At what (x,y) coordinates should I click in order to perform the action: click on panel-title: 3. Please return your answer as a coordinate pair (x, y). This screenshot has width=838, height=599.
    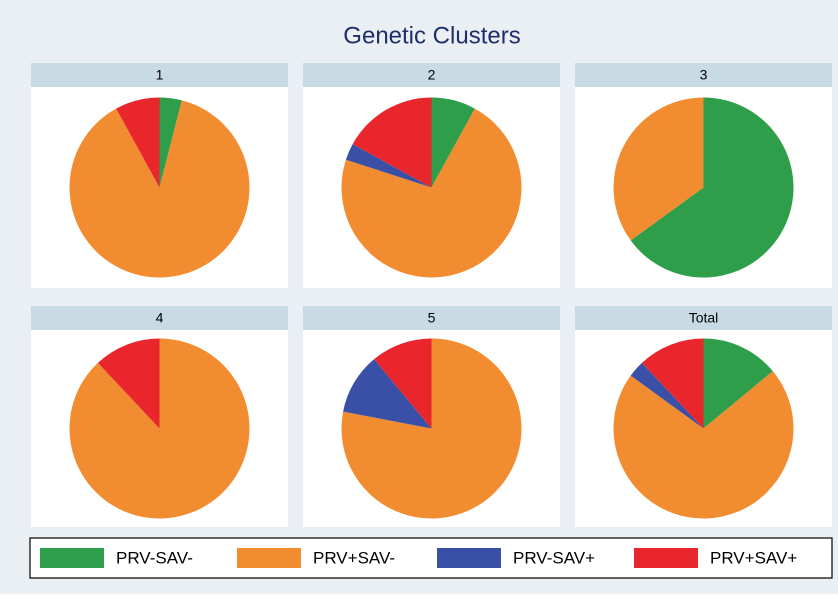
    Looking at the image, I should click on (704, 75).